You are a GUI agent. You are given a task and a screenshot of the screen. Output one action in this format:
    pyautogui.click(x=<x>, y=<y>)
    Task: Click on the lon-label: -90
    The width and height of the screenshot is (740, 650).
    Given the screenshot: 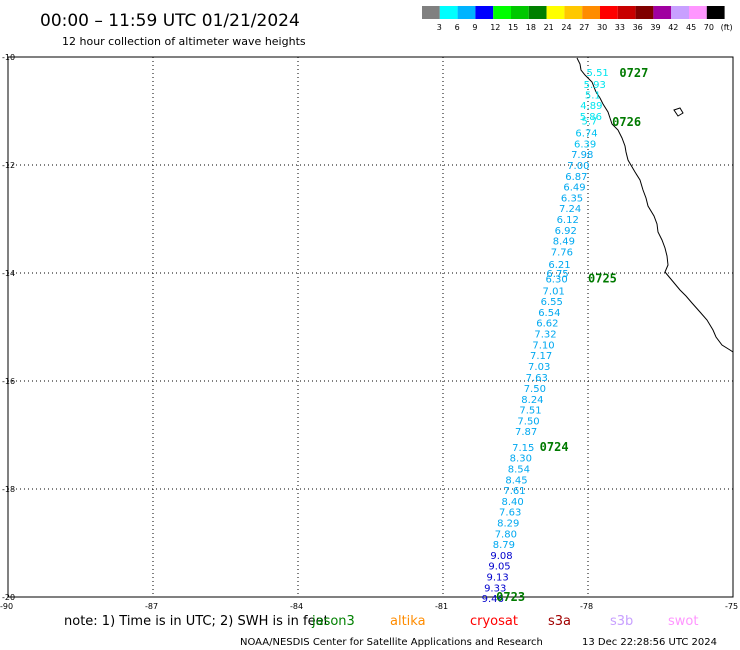 What is the action you would take?
    pyautogui.click(x=6, y=606)
    